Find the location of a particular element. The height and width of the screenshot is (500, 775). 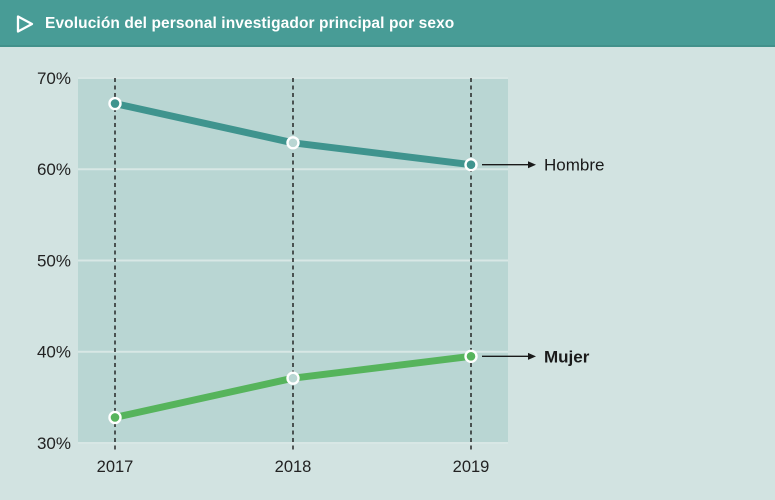

label-arrowhead-mujer is located at coordinates (532, 356).